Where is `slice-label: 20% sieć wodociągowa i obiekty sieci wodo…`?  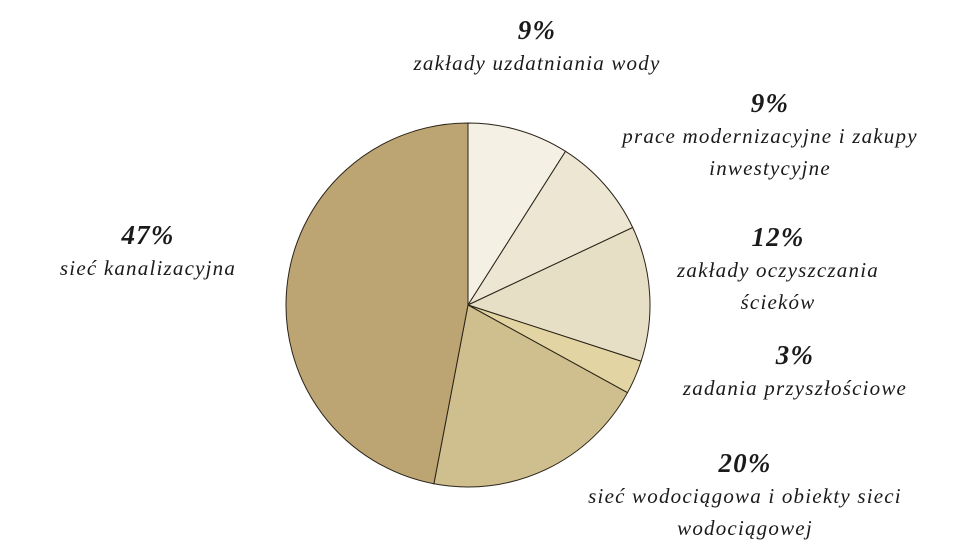 slice-label: 20% sieć wodociągowa i obiekty sieci wodo… is located at coordinates (745, 495).